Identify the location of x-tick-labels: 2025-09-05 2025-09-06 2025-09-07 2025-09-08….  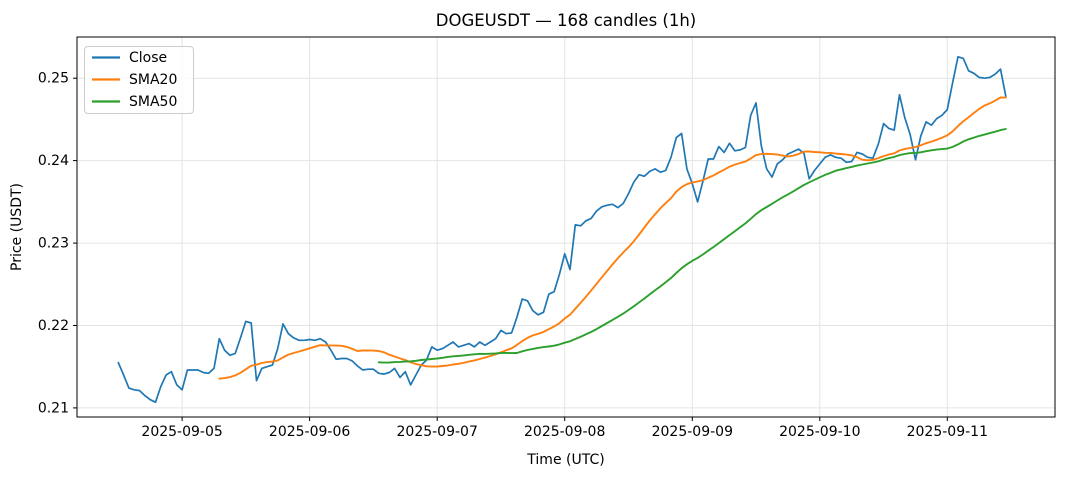
(564, 432).